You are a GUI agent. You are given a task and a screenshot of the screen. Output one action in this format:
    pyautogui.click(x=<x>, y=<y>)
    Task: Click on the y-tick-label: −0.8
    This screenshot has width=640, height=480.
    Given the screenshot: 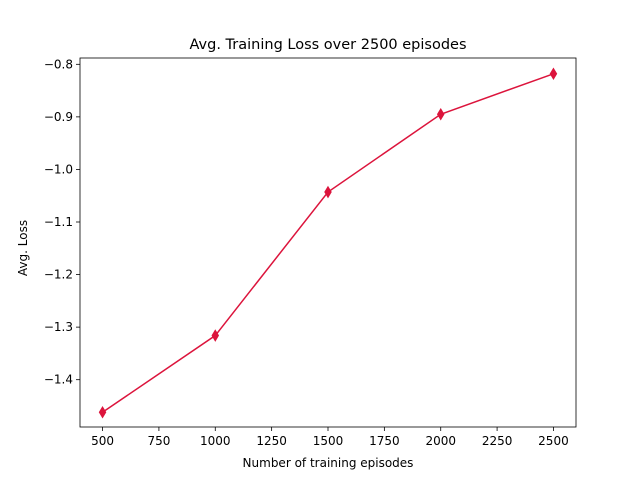 What is the action you would take?
    pyautogui.click(x=58, y=64)
    